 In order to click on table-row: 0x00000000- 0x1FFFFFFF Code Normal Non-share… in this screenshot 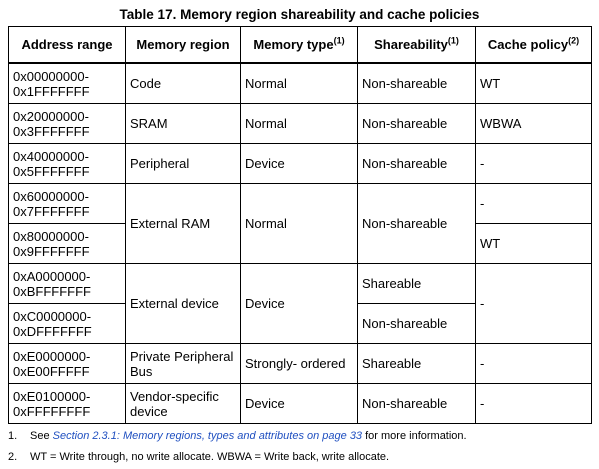, I will do `click(300, 83)`.